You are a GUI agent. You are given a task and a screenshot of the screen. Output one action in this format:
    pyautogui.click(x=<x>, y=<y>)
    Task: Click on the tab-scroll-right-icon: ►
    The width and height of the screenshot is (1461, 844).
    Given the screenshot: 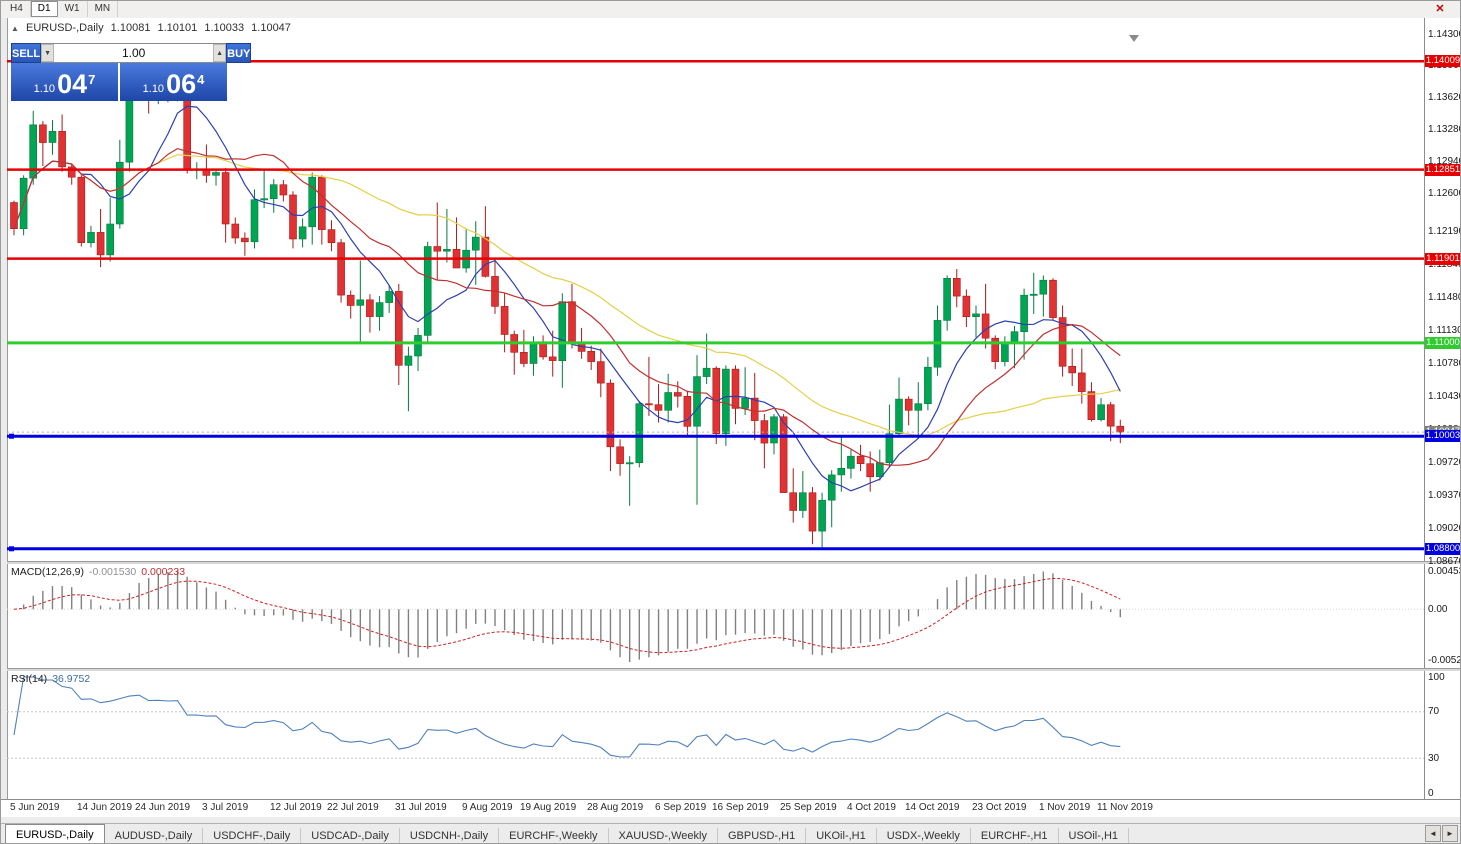 What is the action you would take?
    pyautogui.click(x=1450, y=833)
    